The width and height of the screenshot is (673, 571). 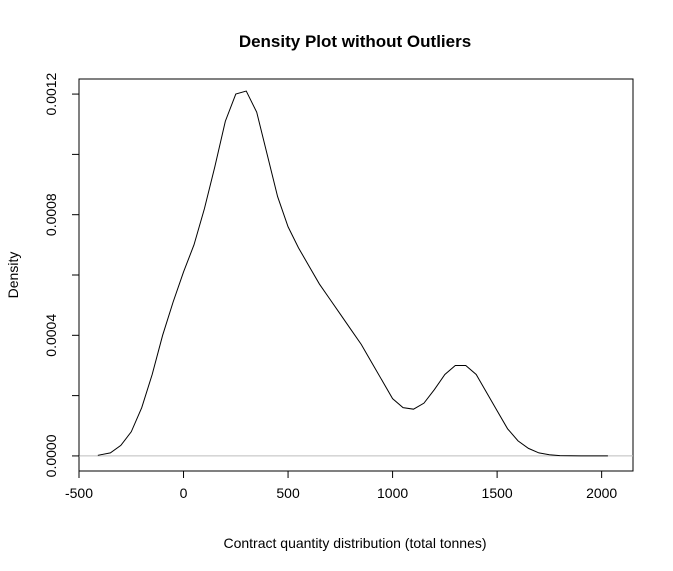 I want to click on x-tick-label: -500, so click(x=79, y=493).